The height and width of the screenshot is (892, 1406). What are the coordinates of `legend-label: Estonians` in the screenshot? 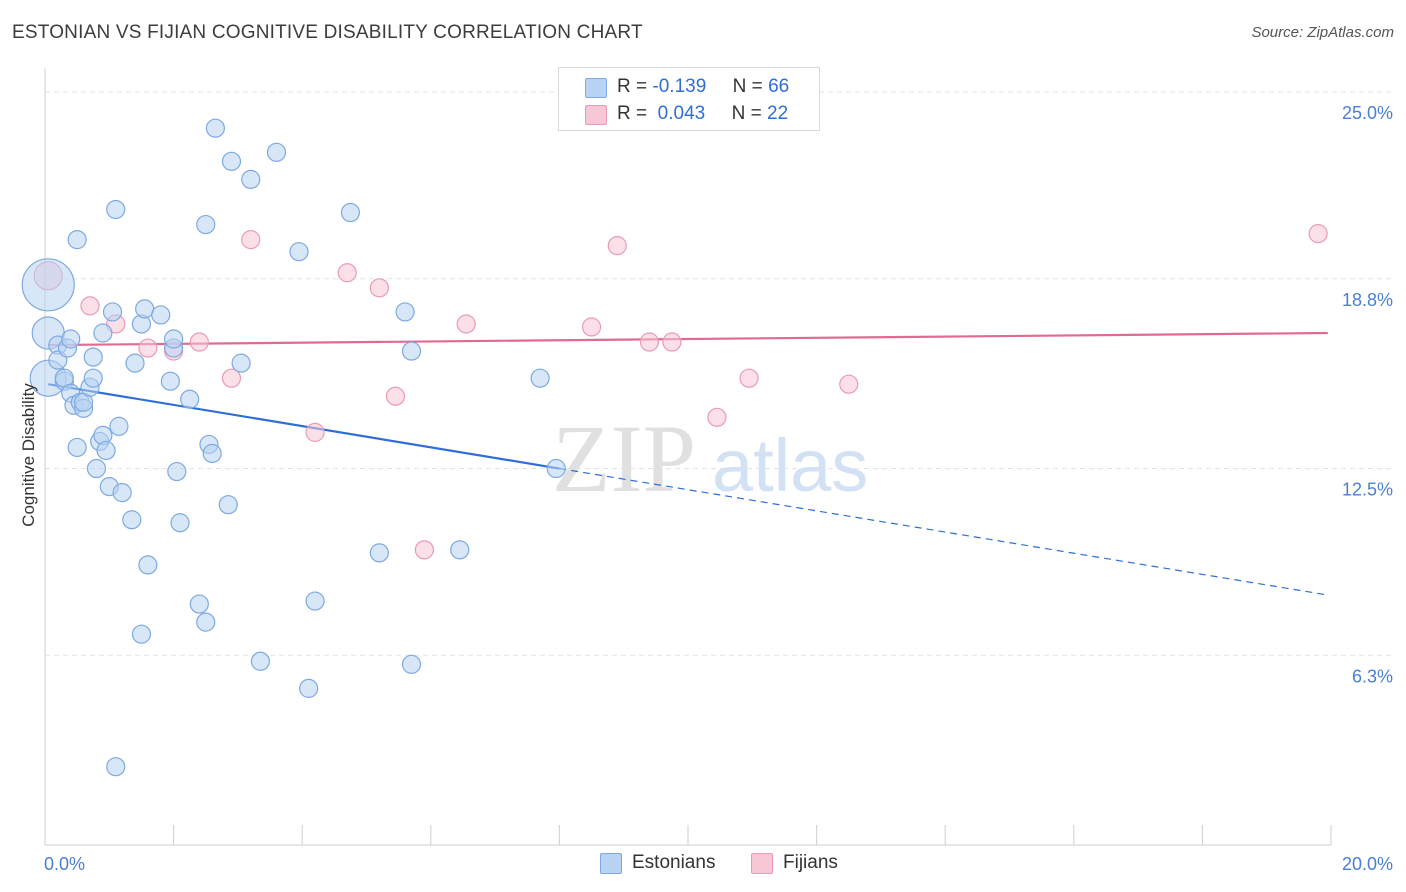 It's located at (674, 862).